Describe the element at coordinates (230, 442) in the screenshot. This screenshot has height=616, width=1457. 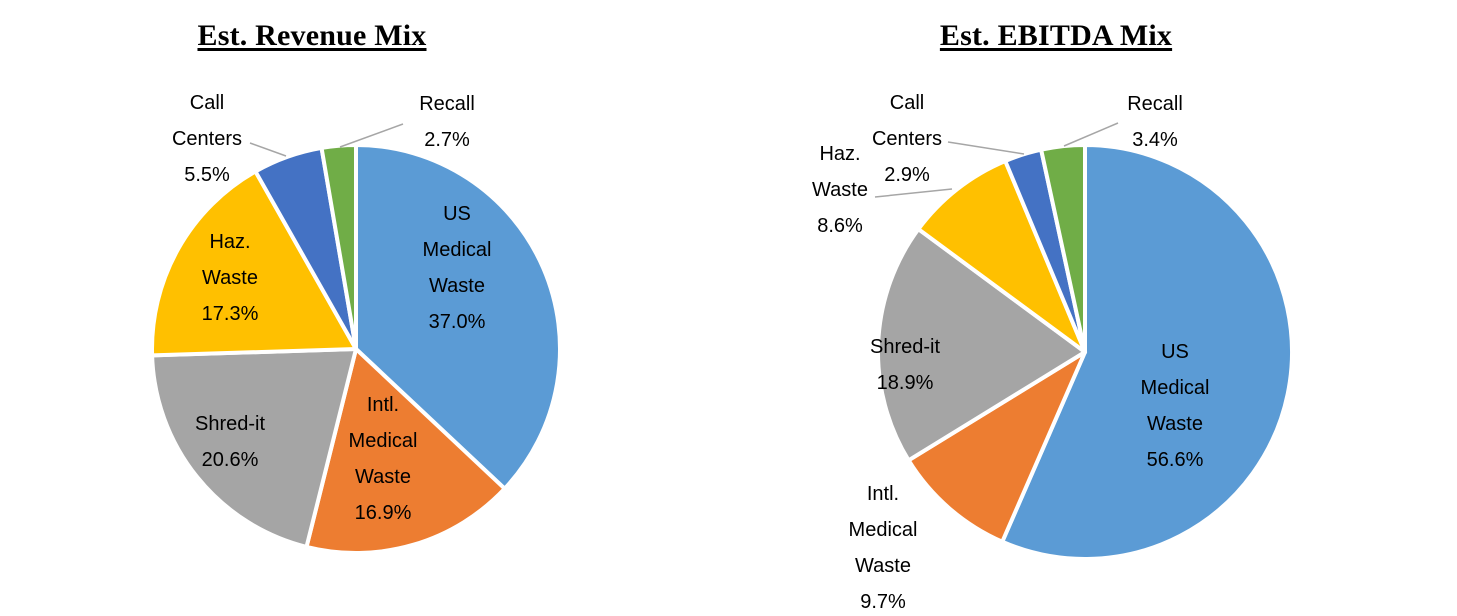
I see `data-label-shred-it: Shred-it 20.6%` at that location.